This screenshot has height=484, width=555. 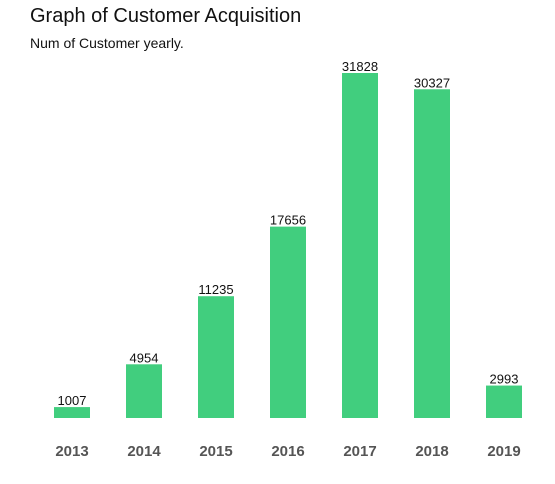 What do you see at coordinates (144, 357) in the screenshot?
I see `value-label-2014: 4954` at bounding box center [144, 357].